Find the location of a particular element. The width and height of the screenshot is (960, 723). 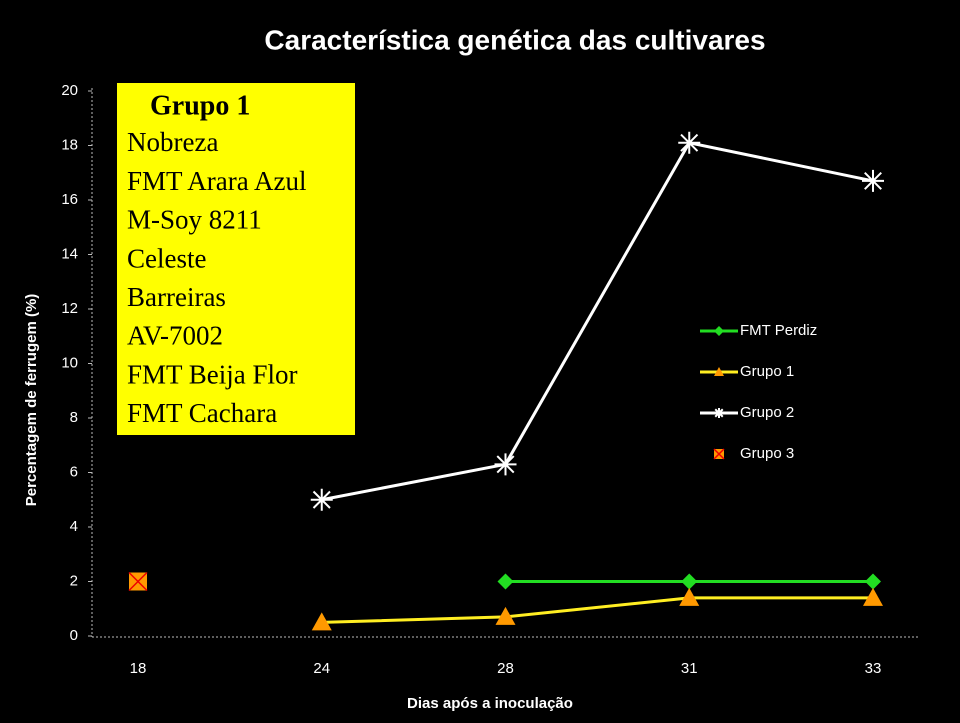

y-tick-label: 12 is located at coordinates (69, 308).